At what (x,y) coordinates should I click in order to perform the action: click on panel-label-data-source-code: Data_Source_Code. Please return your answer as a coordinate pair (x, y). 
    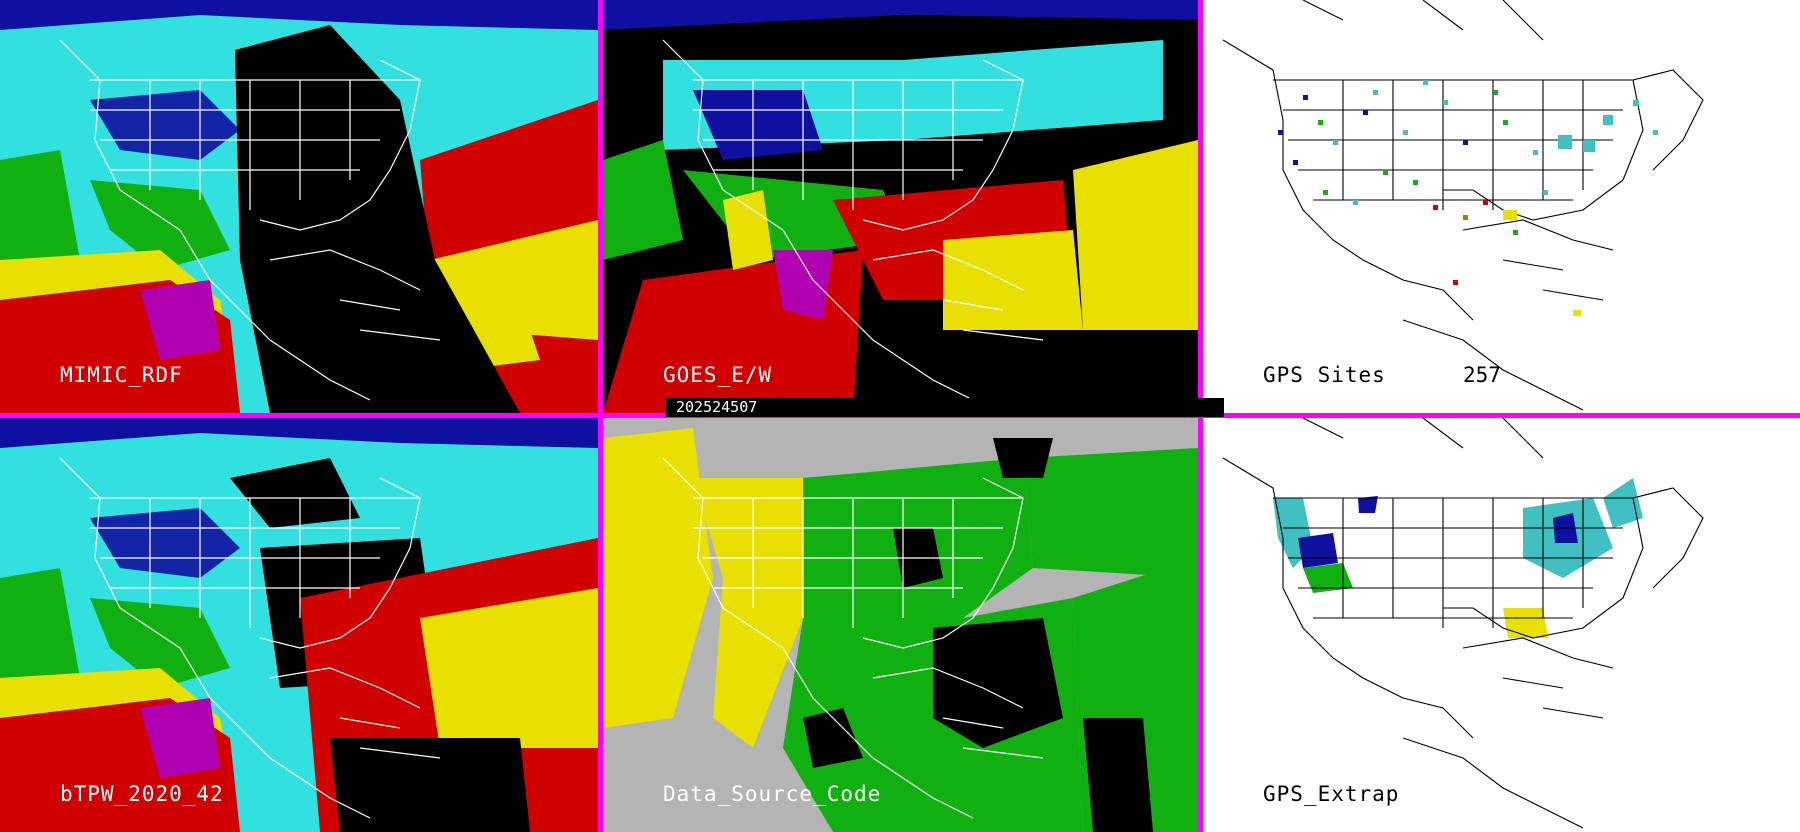
    Looking at the image, I should click on (772, 794).